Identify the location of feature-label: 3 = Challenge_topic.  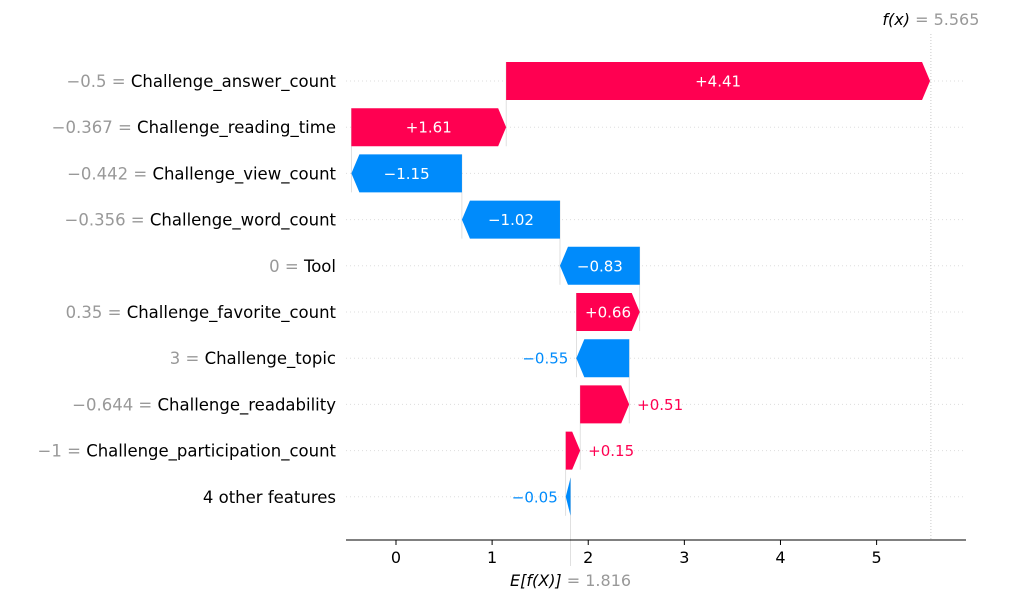
(253, 359).